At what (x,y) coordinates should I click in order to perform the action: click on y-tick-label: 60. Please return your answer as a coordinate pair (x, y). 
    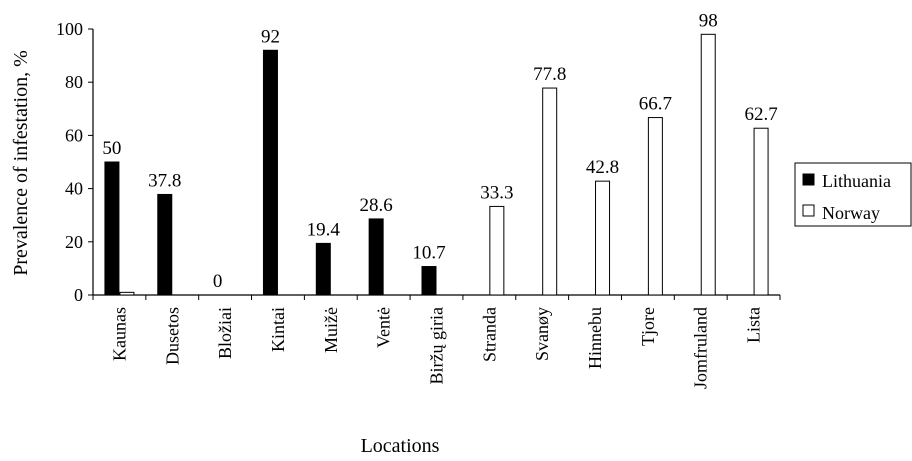
    Looking at the image, I should click on (74, 135).